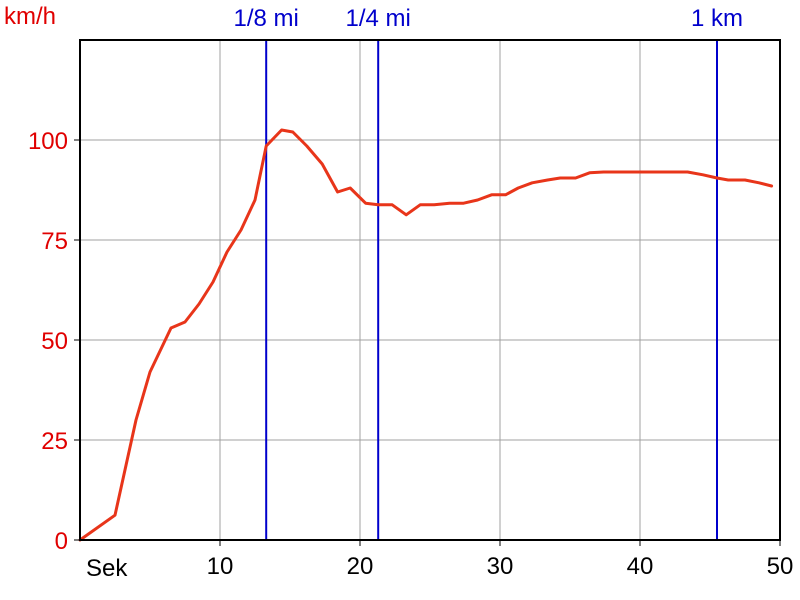 The height and width of the screenshot is (600, 800). I want to click on x-tick-label: 20, so click(360, 566).